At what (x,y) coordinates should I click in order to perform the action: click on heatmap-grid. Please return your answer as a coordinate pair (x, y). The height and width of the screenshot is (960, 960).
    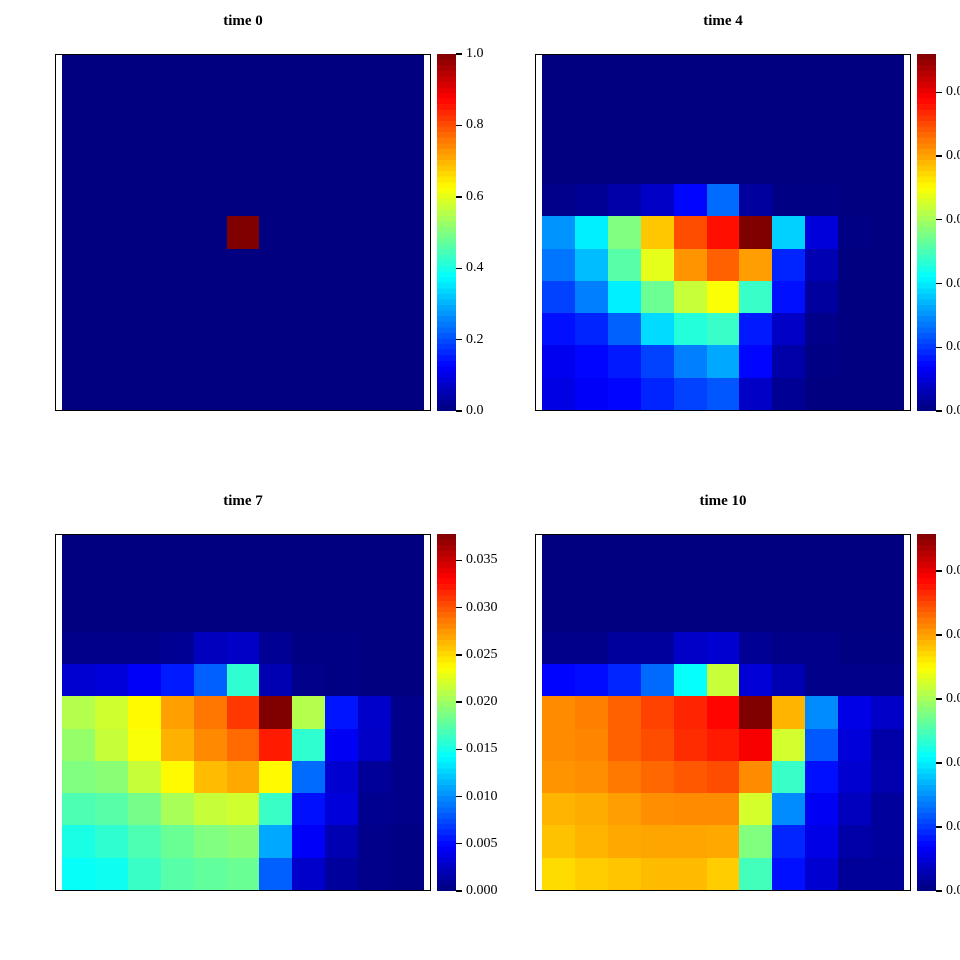
    Looking at the image, I should click on (723, 232).